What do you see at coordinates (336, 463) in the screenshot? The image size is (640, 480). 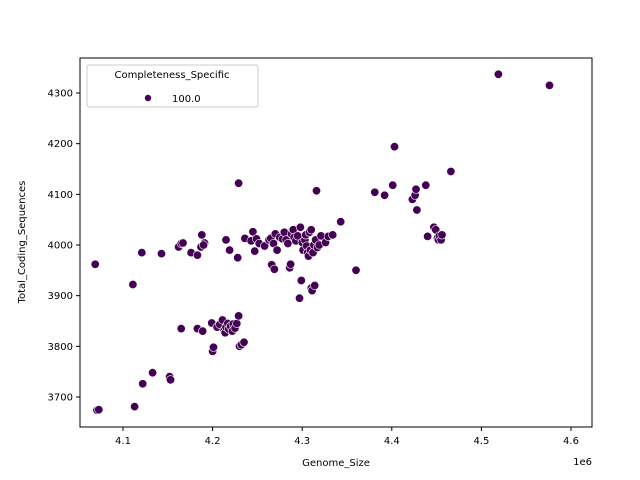 I see `x-axis-label: Genome_Size` at bounding box center [336, 463].